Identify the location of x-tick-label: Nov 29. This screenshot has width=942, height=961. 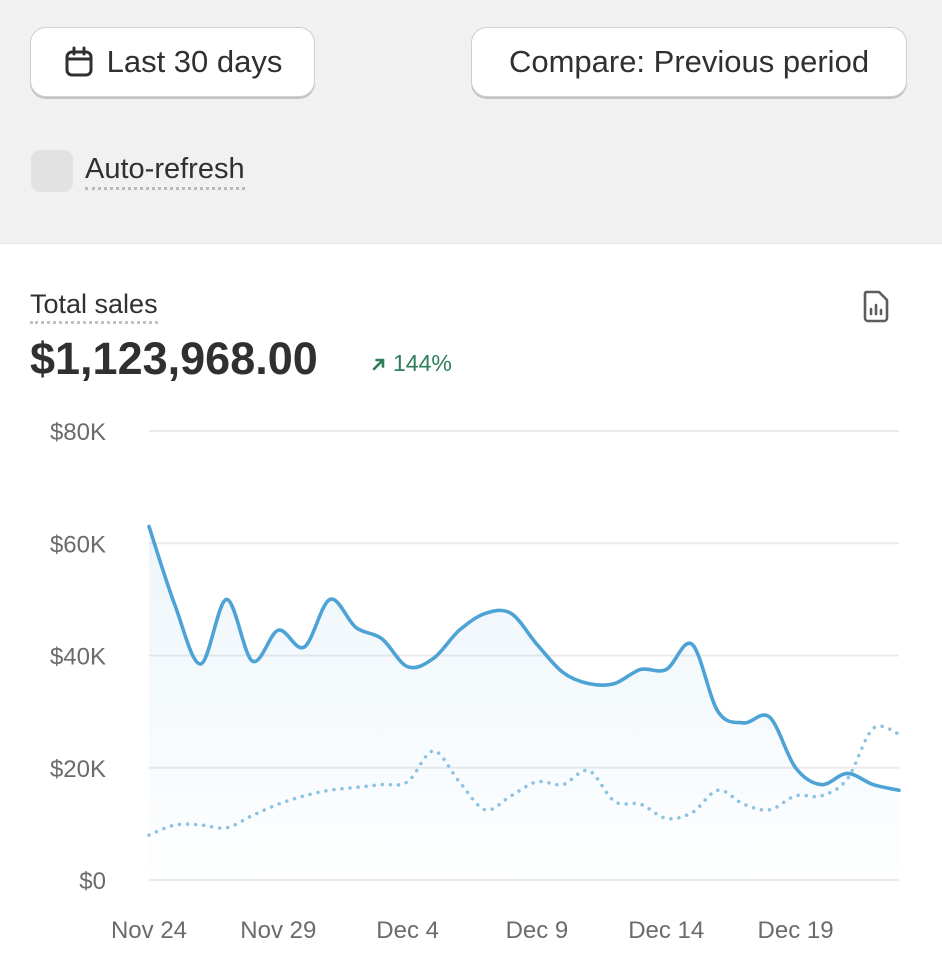
(278, 930).